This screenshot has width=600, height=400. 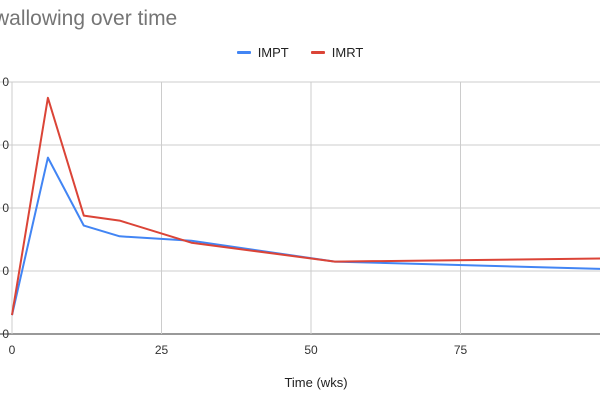 I want to click on x-tick-label: 25, so click(x=162, y=350).